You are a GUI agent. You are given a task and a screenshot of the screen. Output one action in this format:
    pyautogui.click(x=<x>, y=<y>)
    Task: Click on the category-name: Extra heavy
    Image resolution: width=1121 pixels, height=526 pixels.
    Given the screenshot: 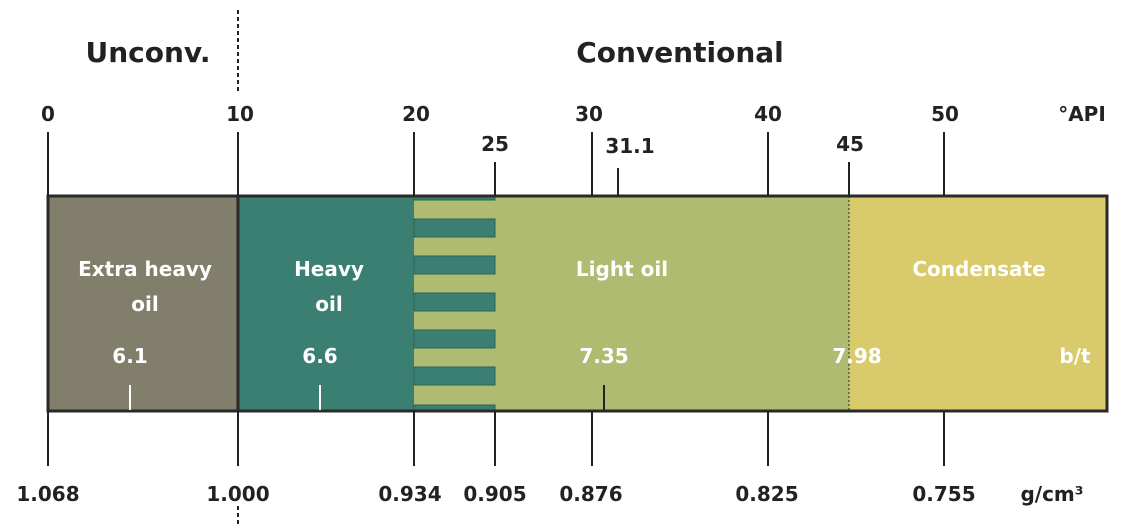 What is the action you would take?
    pyautogui.click(x=145, y=269)
    